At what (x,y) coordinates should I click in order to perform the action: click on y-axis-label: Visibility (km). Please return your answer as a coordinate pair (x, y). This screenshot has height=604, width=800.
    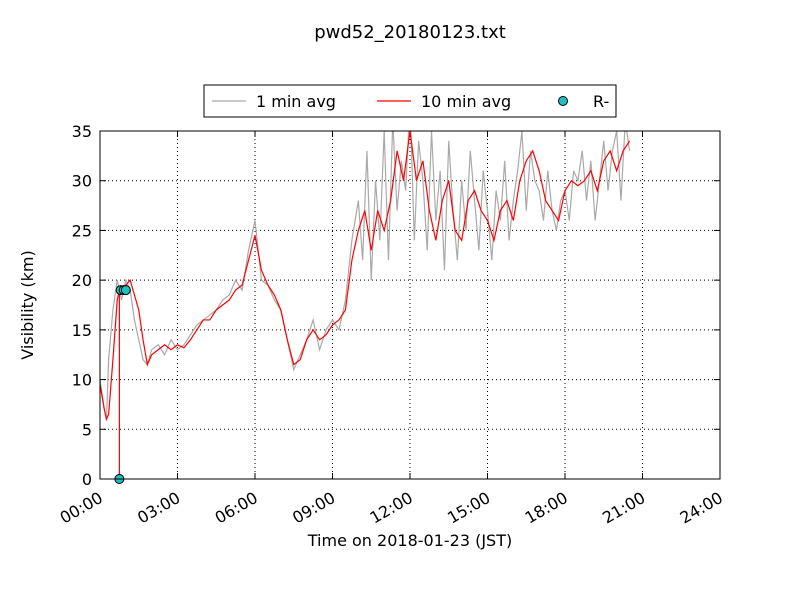
    Looking at the image, I should click on (27, 304).